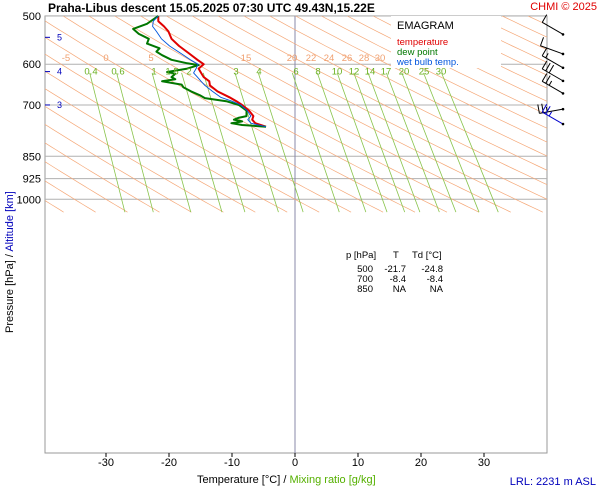  Describe the element at coordinates (427, 255) in the screenshot. I see `table-header-td: Td [°C]` at that location.